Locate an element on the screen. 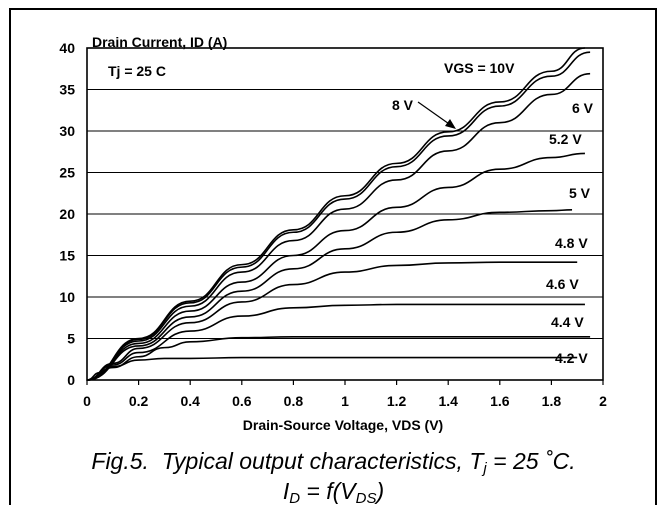  caption-mid: = f(V is located at coordinates (328, 491).